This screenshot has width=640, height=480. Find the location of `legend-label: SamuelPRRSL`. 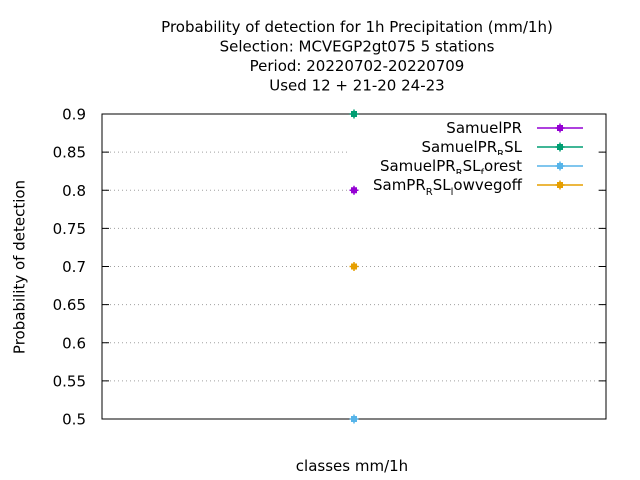

legend-label: SamuelPRRSL is located at coordinates (471, 149).